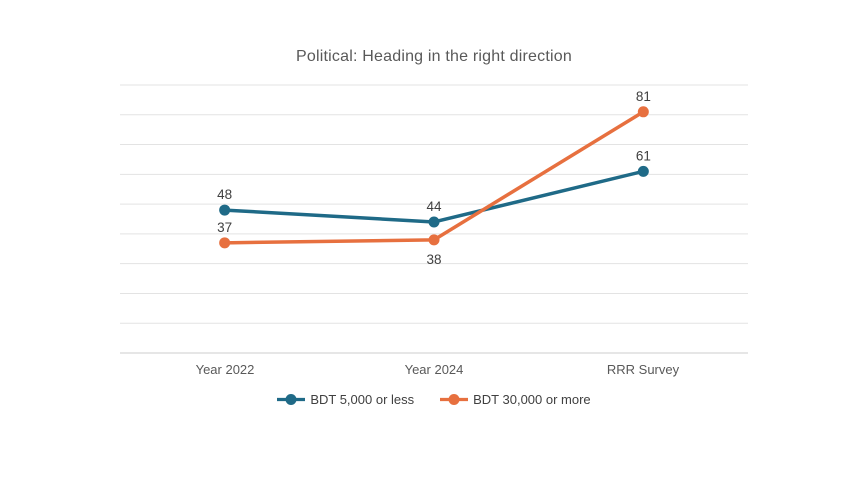 The height and width of the screenshot is (482, 857). What do you see at coordinates (643, 369) in the screenshot?
I see `x-axis-label-rrr-survey: RRR Survey` at bounding box center [643, 369].